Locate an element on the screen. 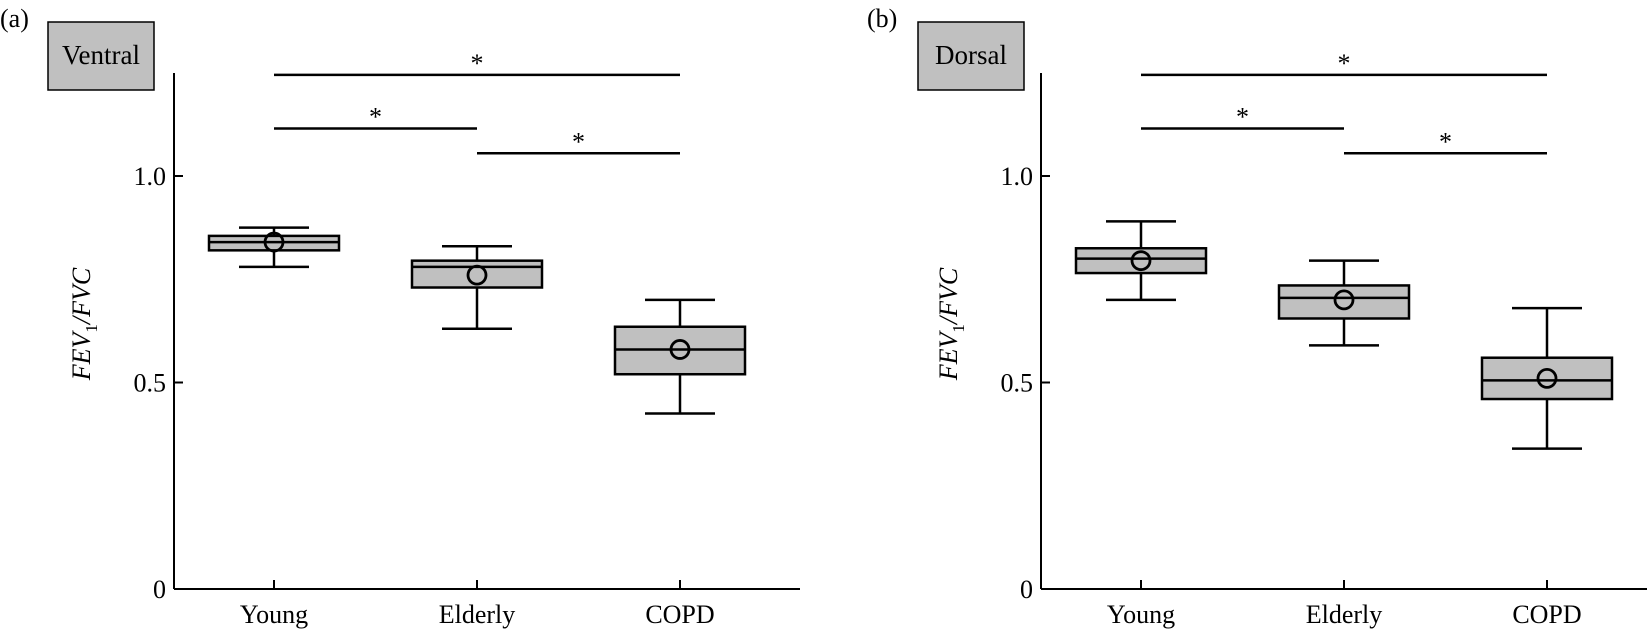 The image size is (1647, 631). region-title: Dorsal is located at coordinates (971, 55).